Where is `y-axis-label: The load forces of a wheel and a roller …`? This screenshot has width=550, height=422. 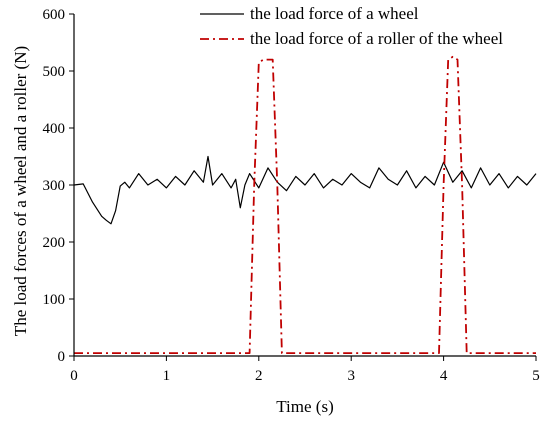
y-axis-label: The load forces of a wheel and a roller … is located at coordinates (20, 191).